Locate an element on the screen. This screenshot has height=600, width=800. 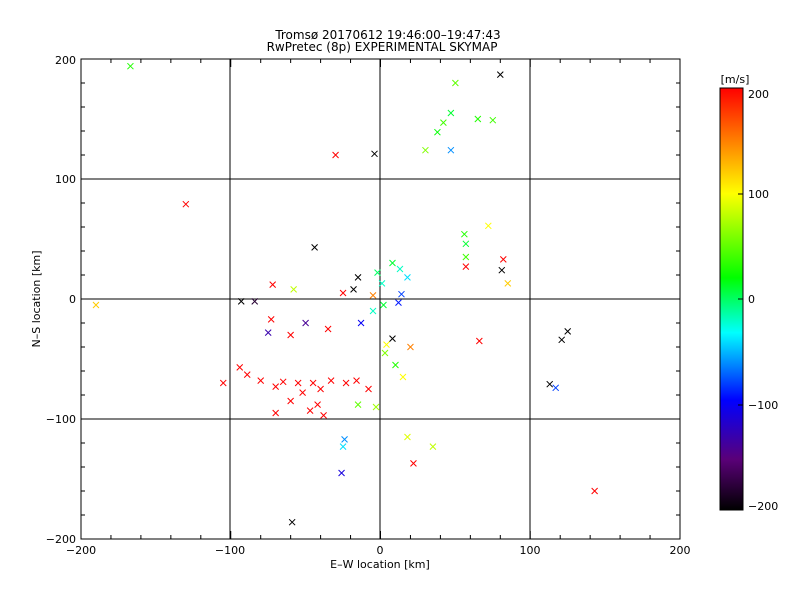
x-tick-label-0: −200 is located at coordinates (81, 550).